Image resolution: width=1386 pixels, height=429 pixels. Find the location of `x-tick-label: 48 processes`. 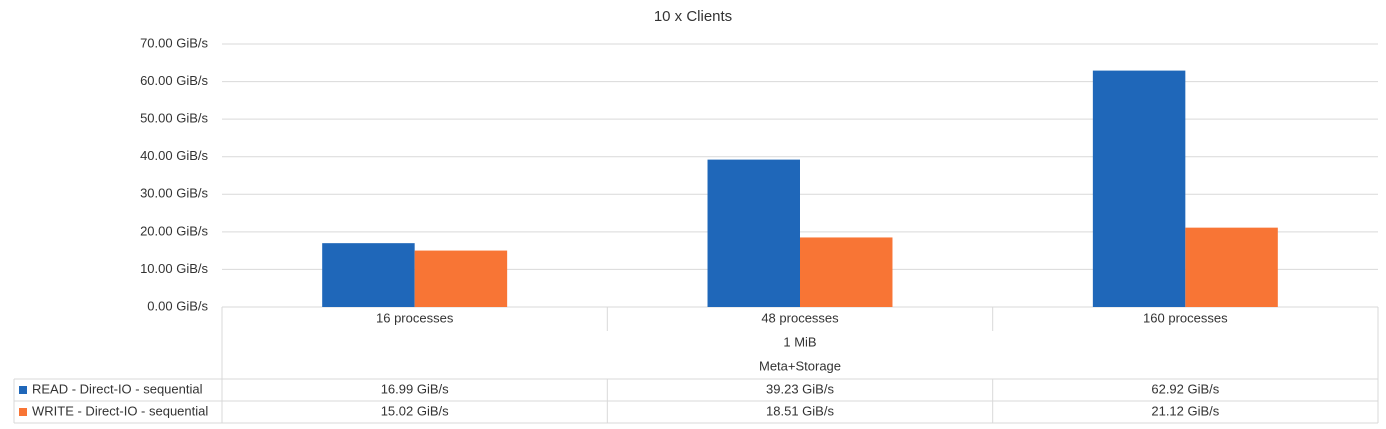

x-tick-label: 48 processes is located at coordinates (800, 317).